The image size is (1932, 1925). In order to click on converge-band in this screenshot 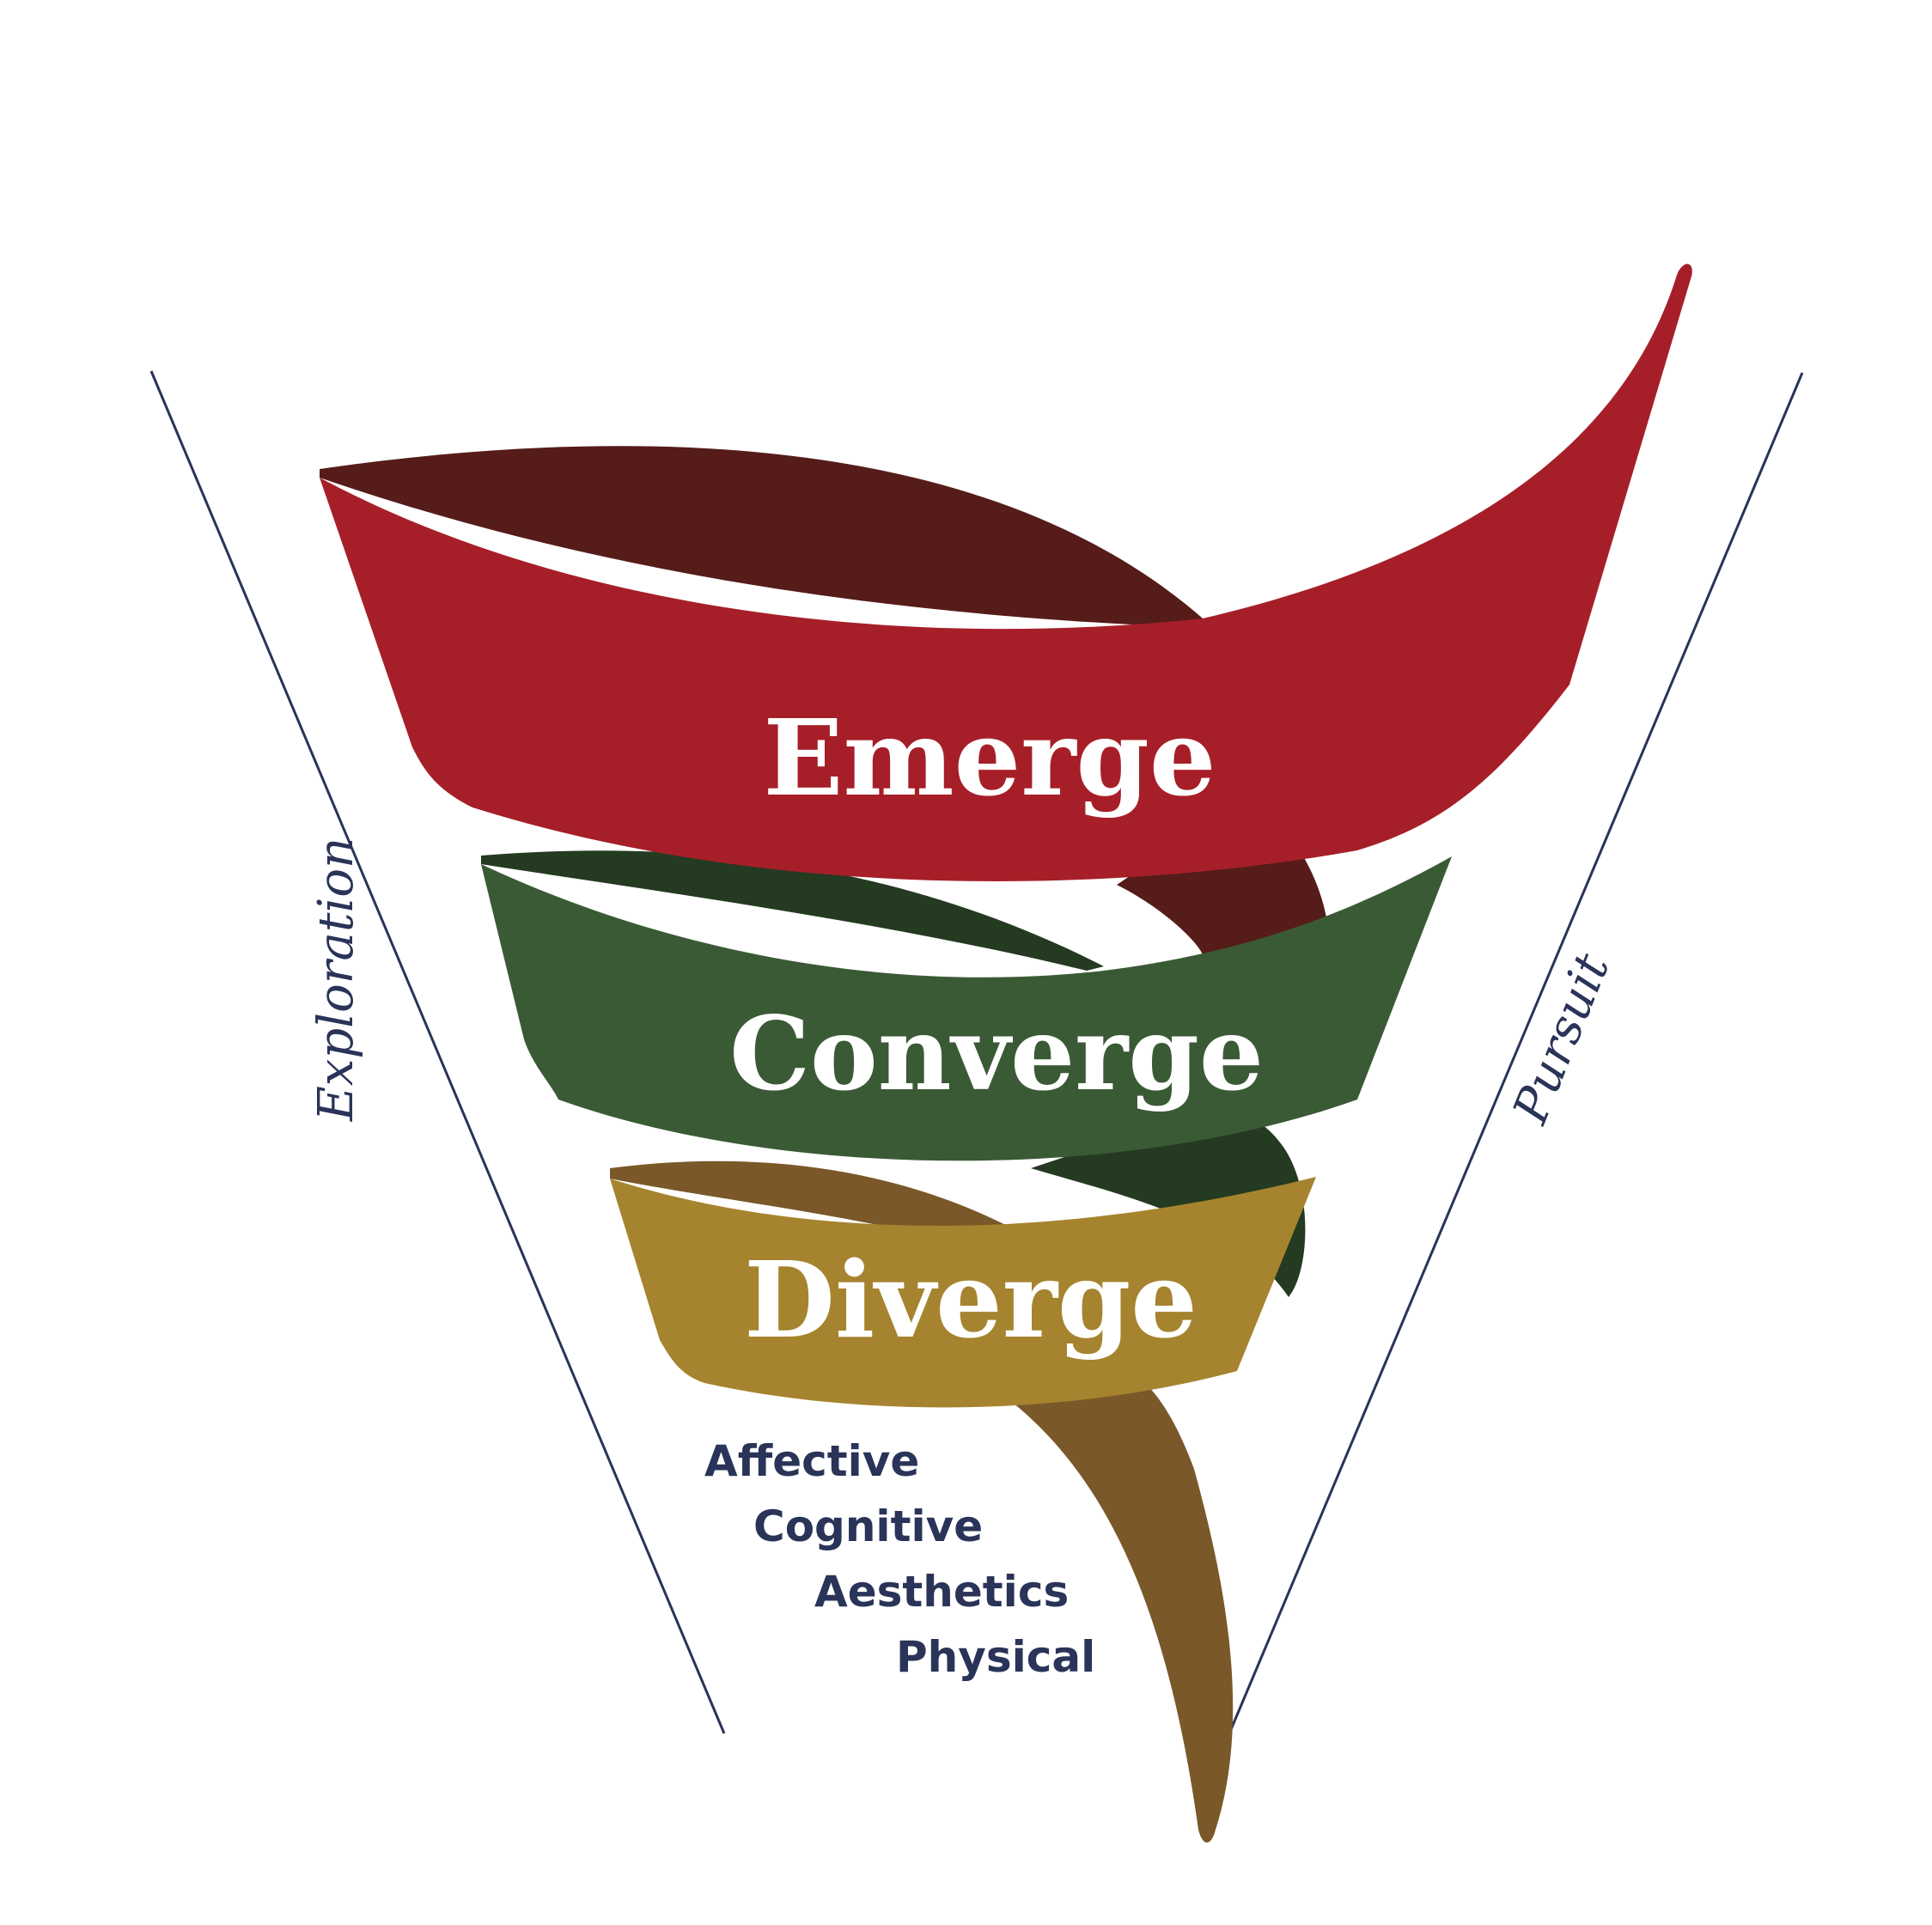, I will do `click(966, 1008)`.